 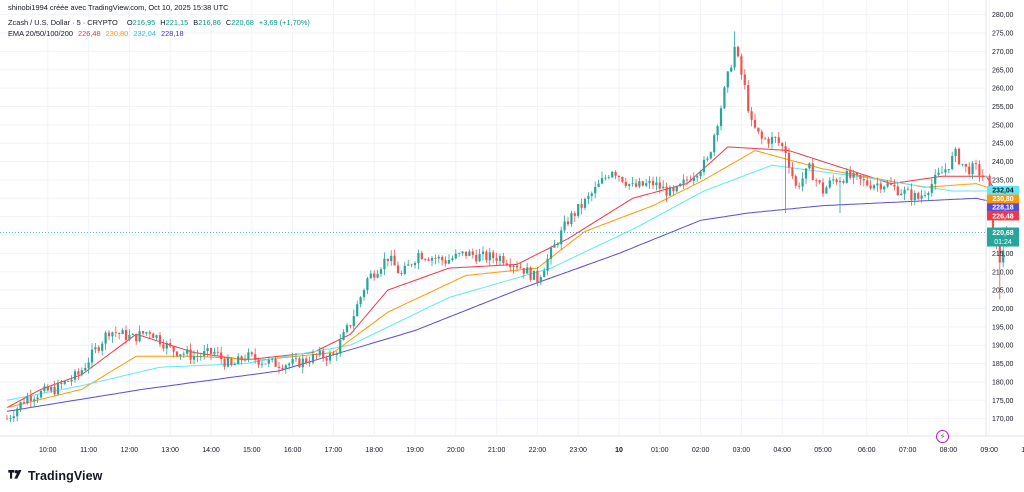 I want to click on price-tag-bg, so click(x=1003, y=190).